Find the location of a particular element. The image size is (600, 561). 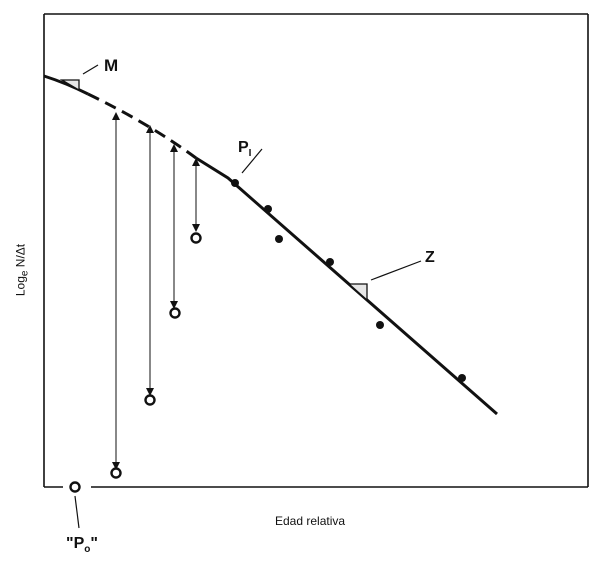

recruitment-arrows is located at coordinates (156, 291).